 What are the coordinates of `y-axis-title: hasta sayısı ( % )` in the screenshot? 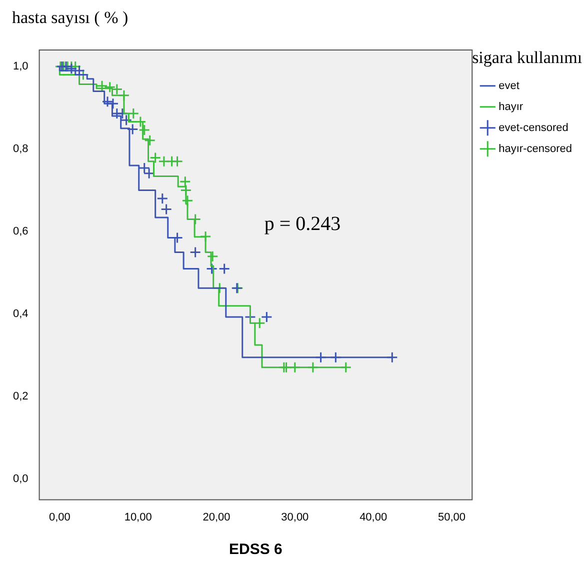 It's located at (70, 18).